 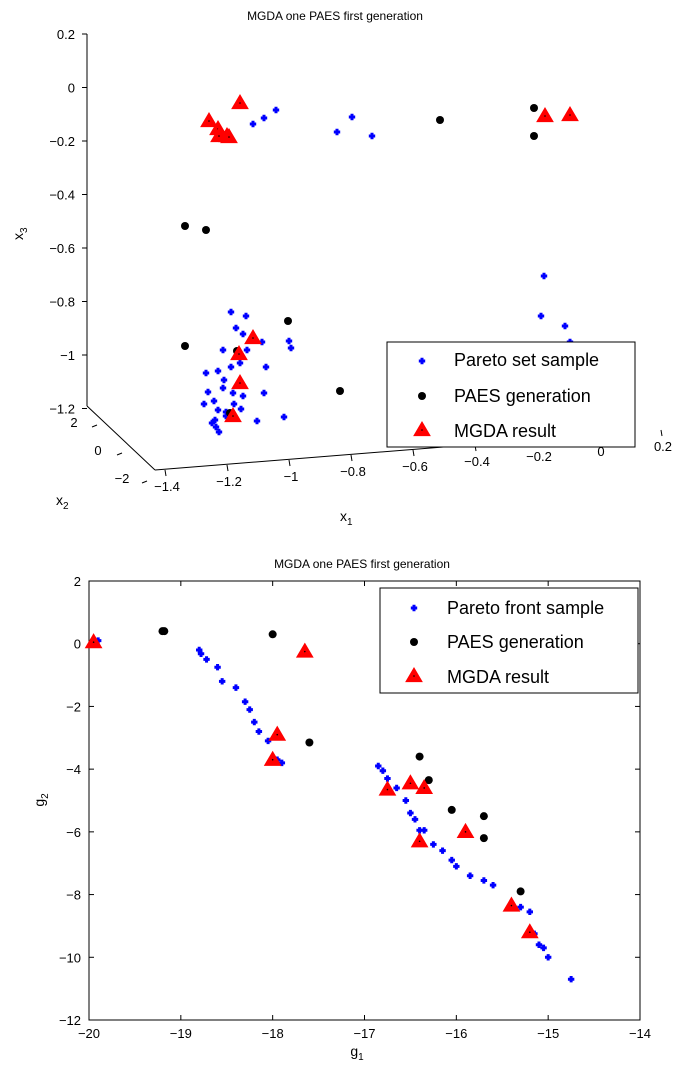 I want to click on y-tick-mark, so click(x=119, y=454).